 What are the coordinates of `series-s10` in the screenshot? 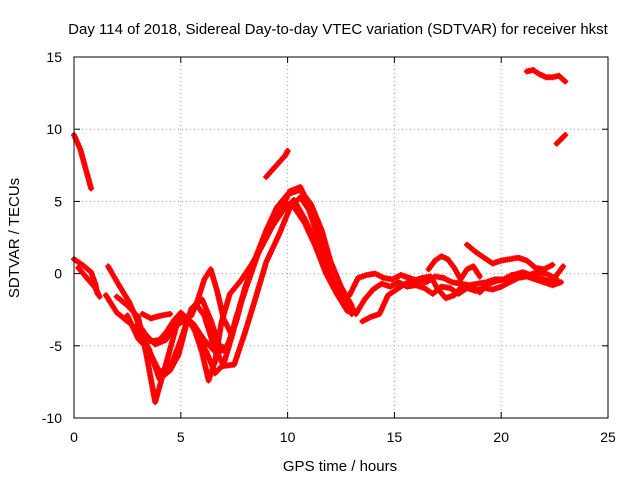 It's located at (156, 316).